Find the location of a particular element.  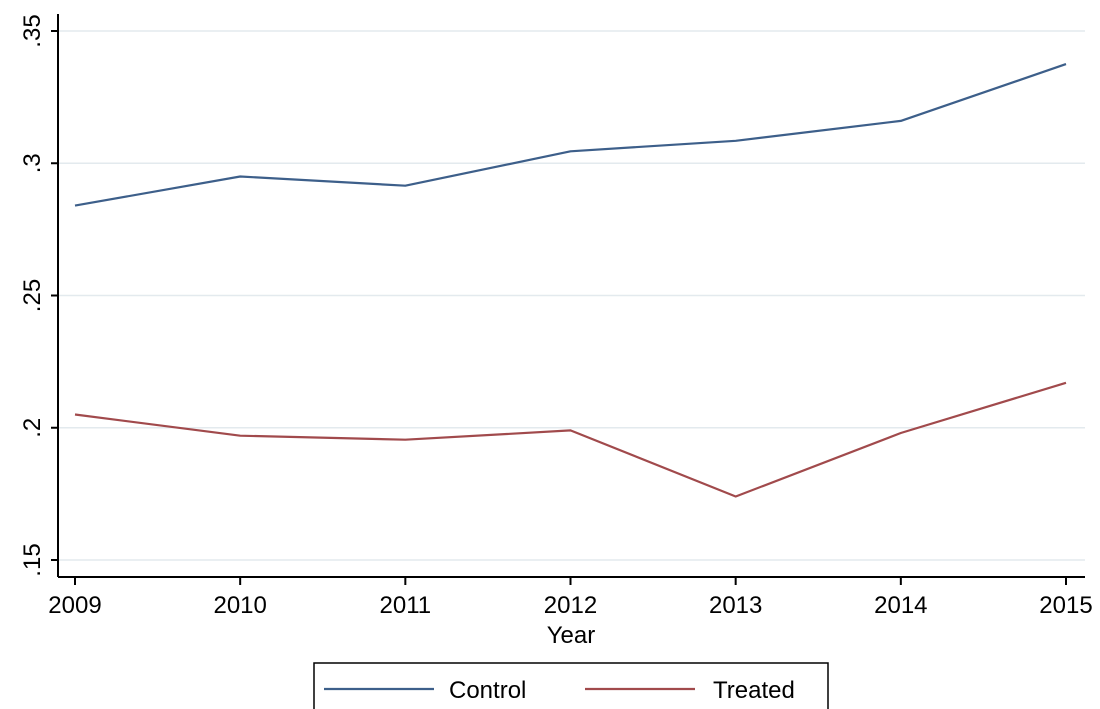

legend-label-control: Control is located at coordinates (487, 690).